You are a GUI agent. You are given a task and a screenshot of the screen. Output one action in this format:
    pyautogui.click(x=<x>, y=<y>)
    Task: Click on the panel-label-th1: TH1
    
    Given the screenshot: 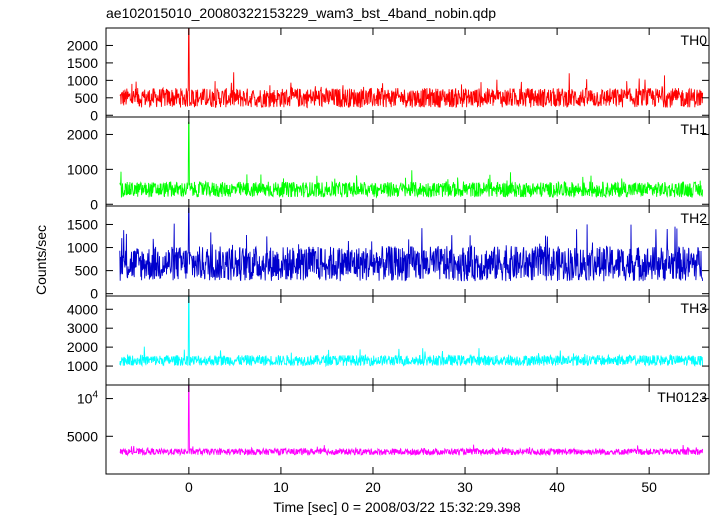 What is the action you would take?
    pyautogui.click(x=694, y=129)
    